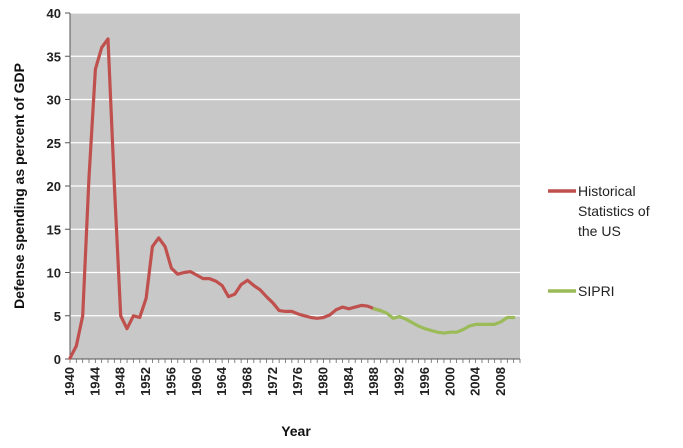 Image resolution: width=683 pixels, height=448 pixels. Describe the element at coordinates (596, 291) in the screenshot. I see `legend-label: SIPRI` at that location.